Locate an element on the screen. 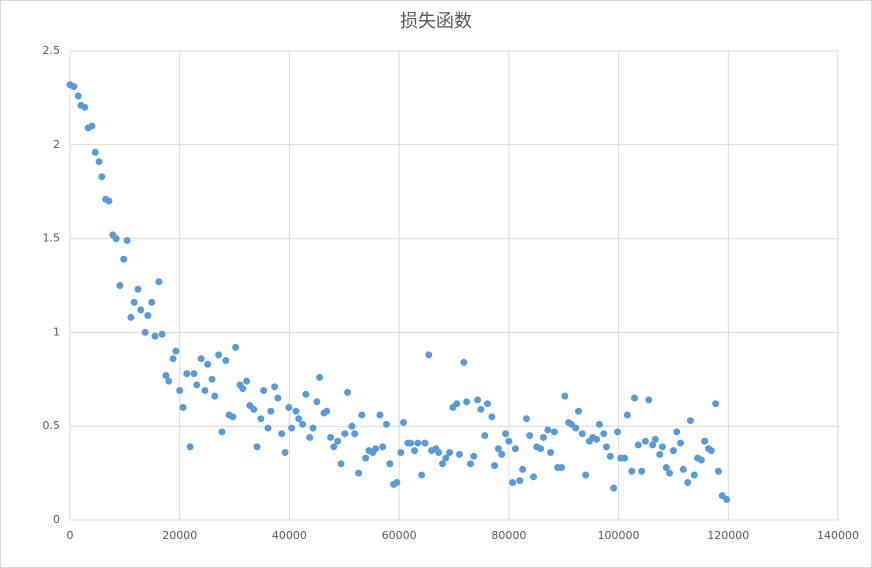 Image resolution: width=872 pixels, height=568 pixels. x-tick-label: 120000 is located at coordinates (728, 535).